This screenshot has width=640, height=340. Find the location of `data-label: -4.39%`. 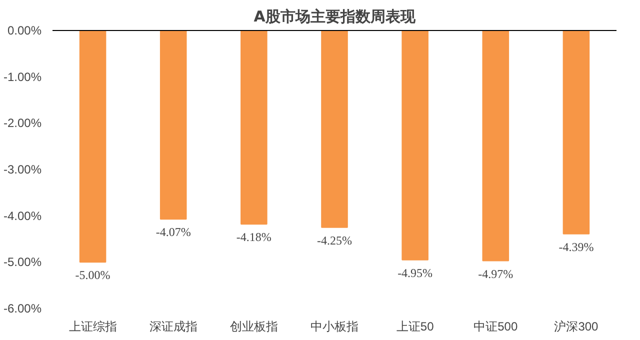

data-label: -4.39% is located at coordinates (576, 247).